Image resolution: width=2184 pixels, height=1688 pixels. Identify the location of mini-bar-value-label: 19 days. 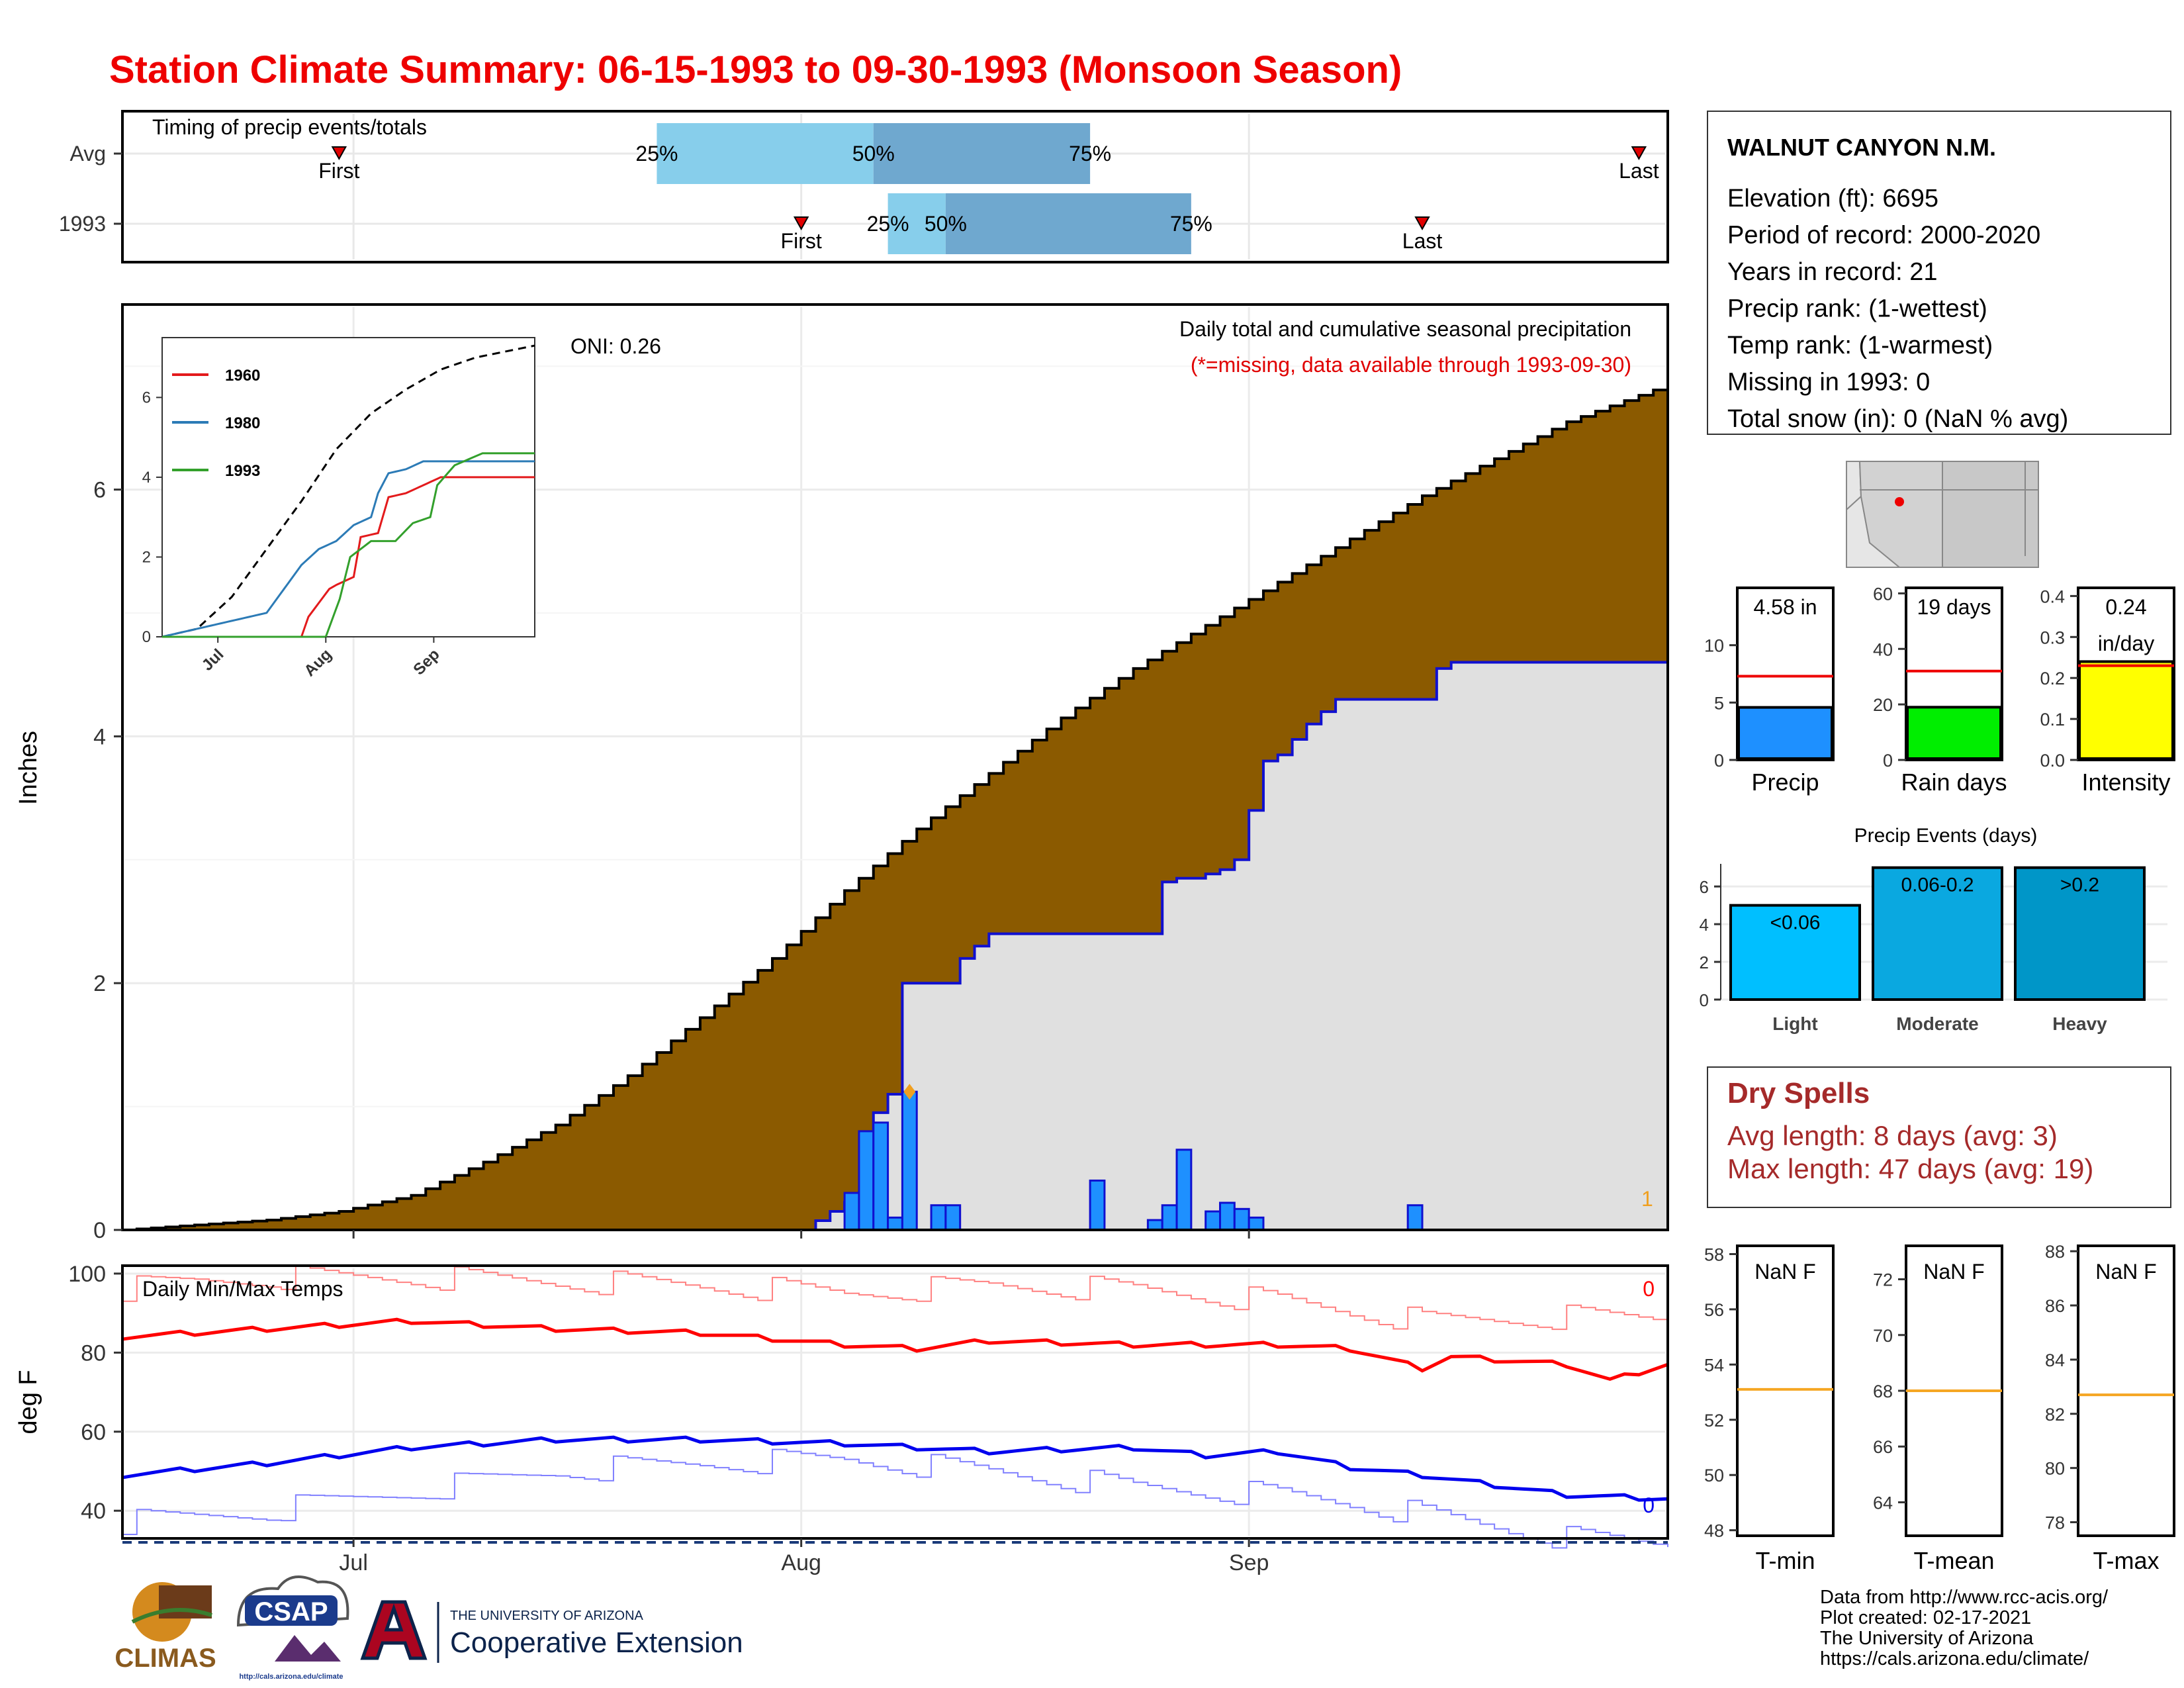
(1954, 607).